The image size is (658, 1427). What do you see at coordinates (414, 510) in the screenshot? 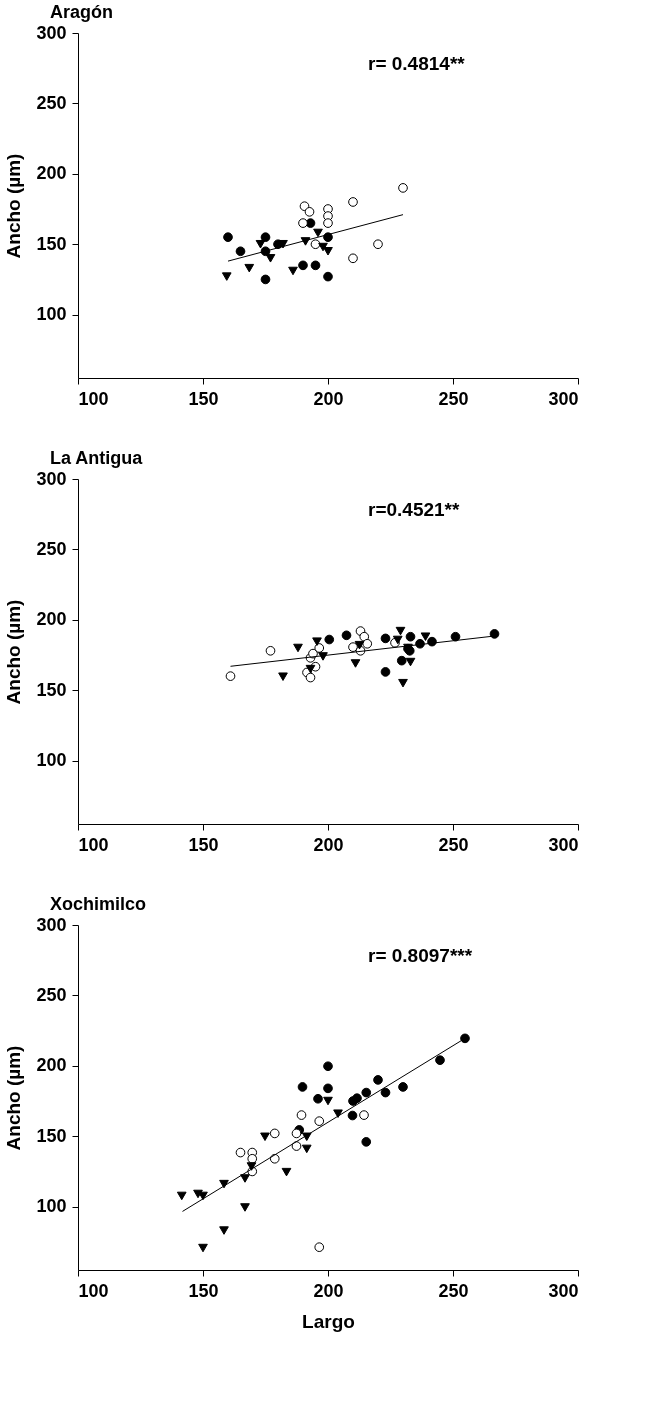
I see `annotation: r=0.4521**` at bounding box center [414, 510].